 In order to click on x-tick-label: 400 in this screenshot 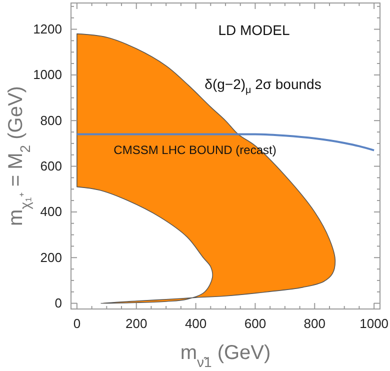, I will do `click(195, 324)`.